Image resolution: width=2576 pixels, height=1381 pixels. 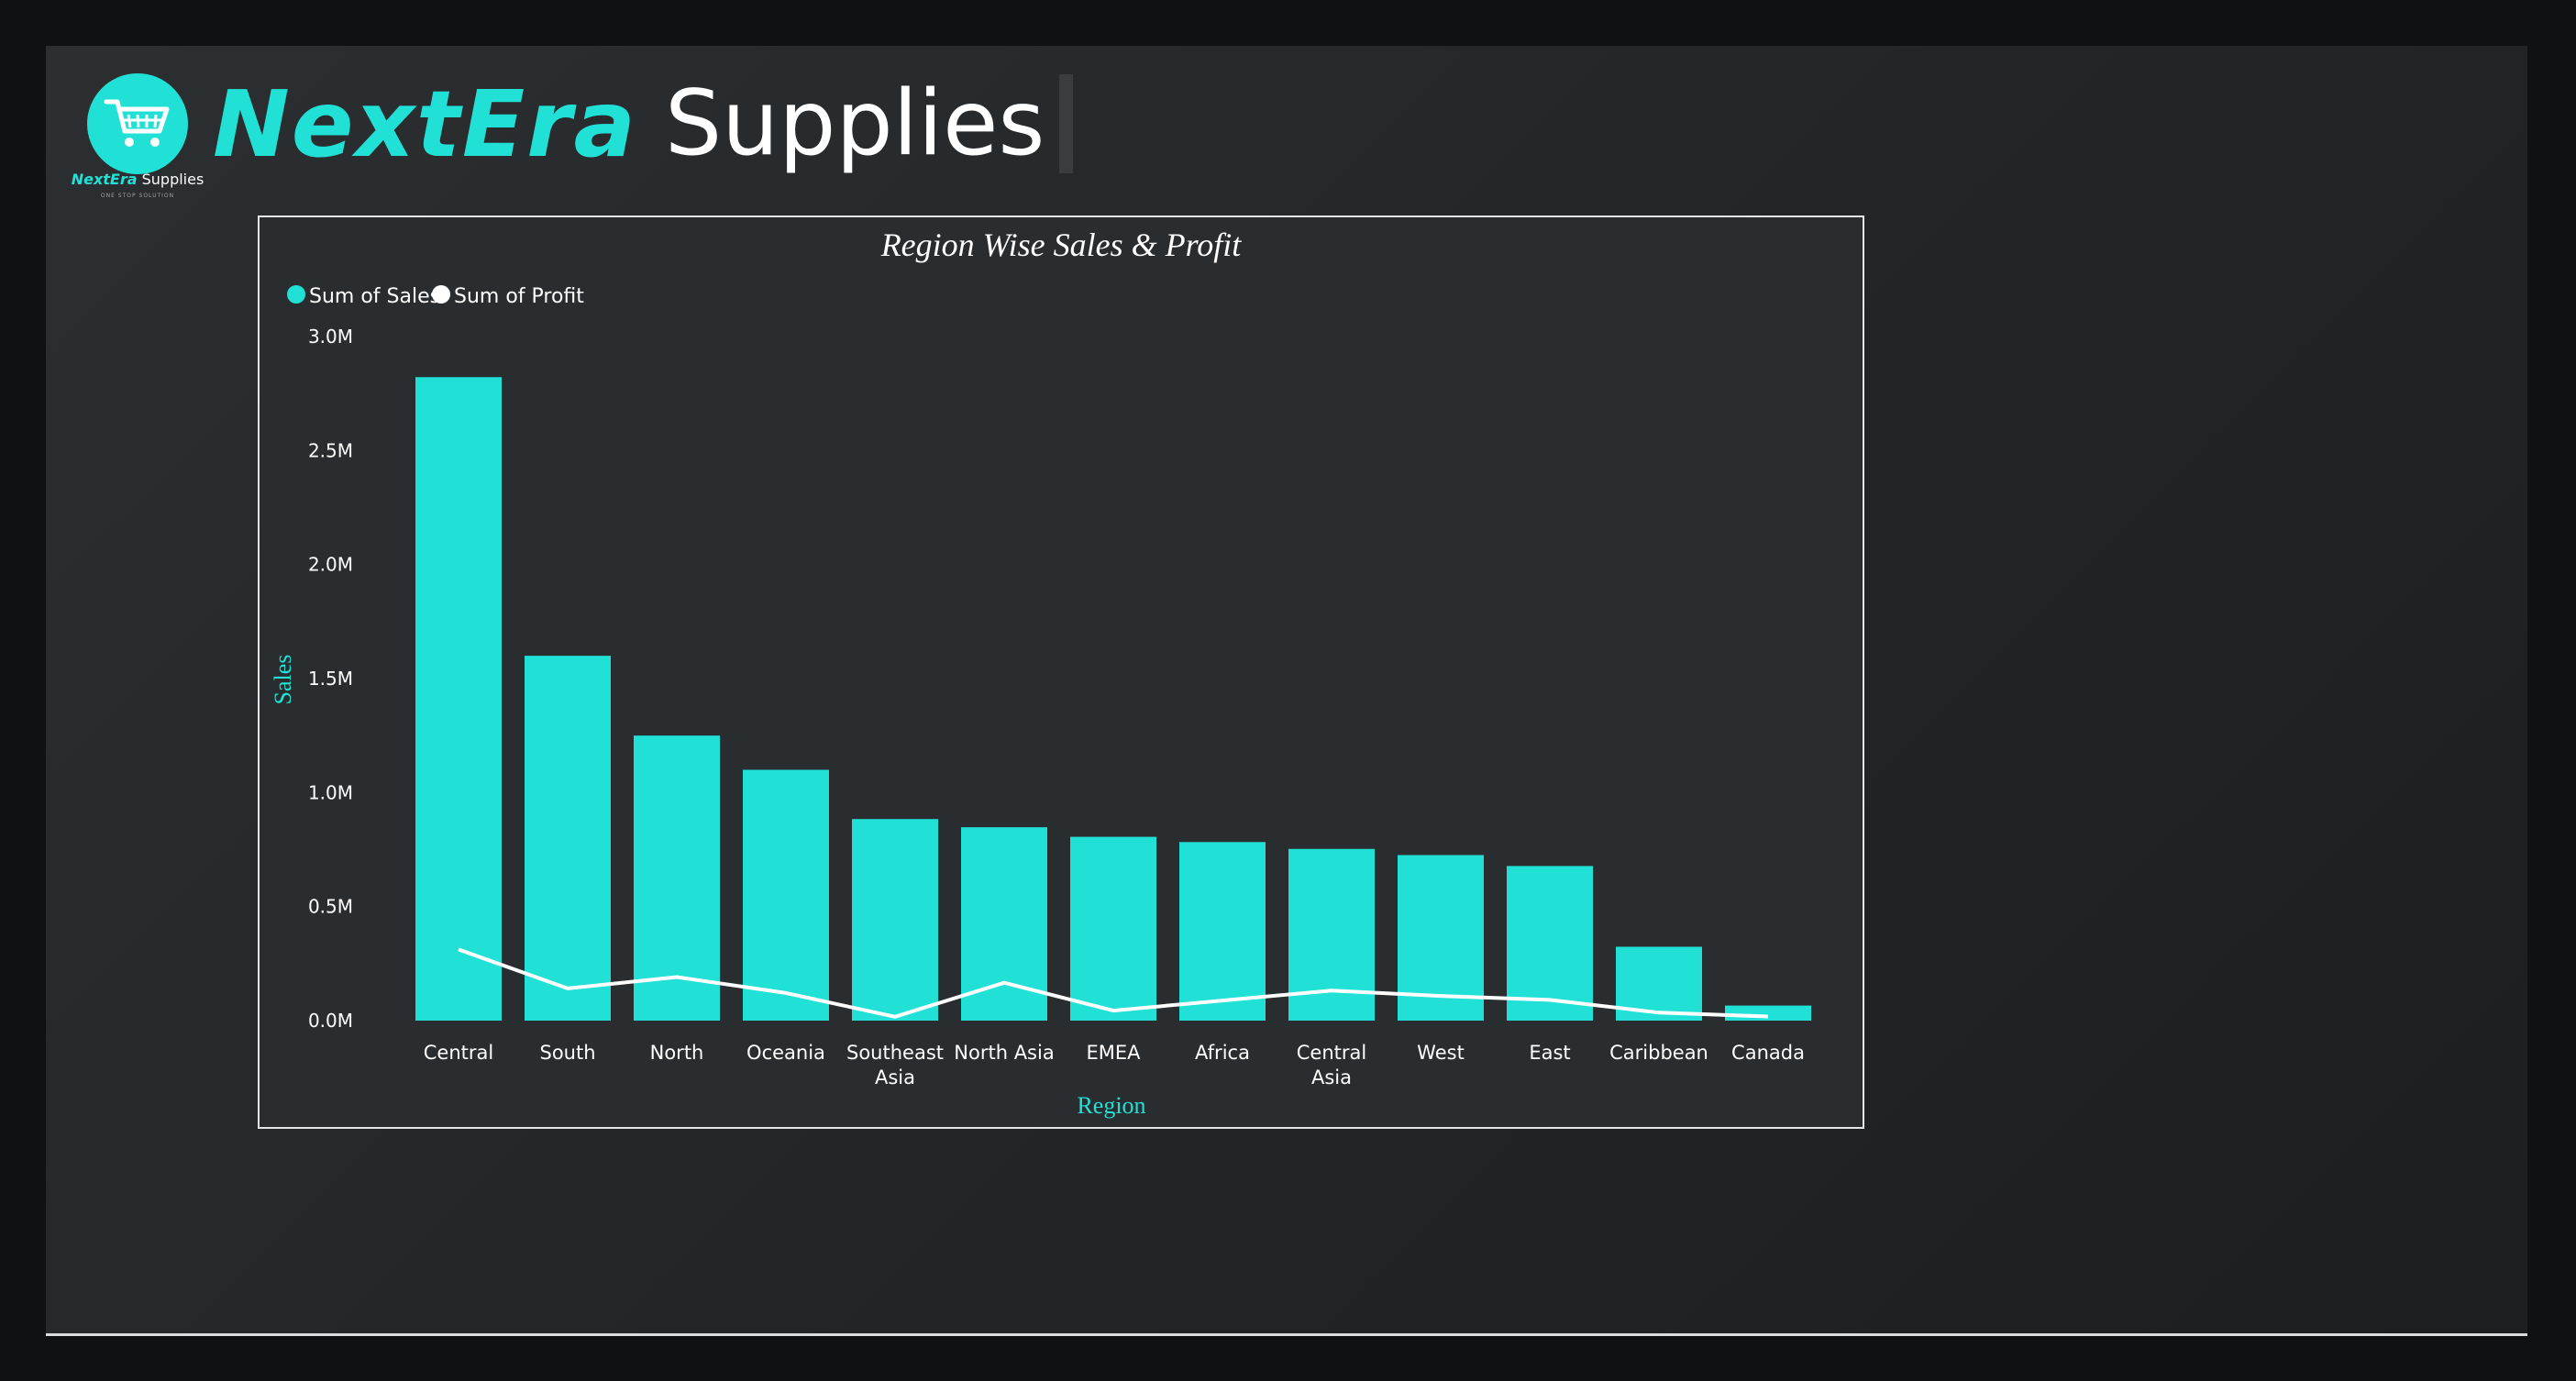 What do you see at coordinates (1286, 1334) in the screenshot?
I see `canvas-bottom-border` at bounding box center [1286, 1334].